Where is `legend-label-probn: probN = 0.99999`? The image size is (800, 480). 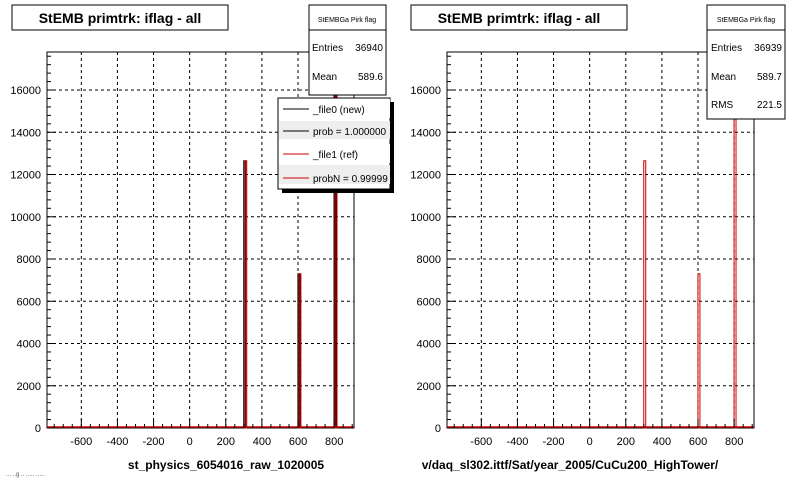 legend-label-probn: probN = 0.99999 is located at coordinates (350, 179).